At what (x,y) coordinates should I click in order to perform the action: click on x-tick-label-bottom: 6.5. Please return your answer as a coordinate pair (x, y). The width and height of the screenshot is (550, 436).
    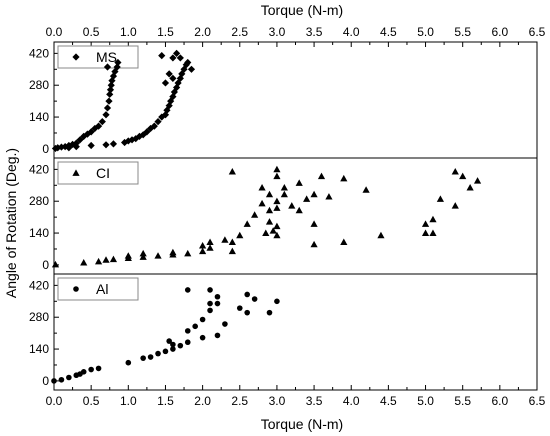
    Looking at the image, I should click on (537, 401).